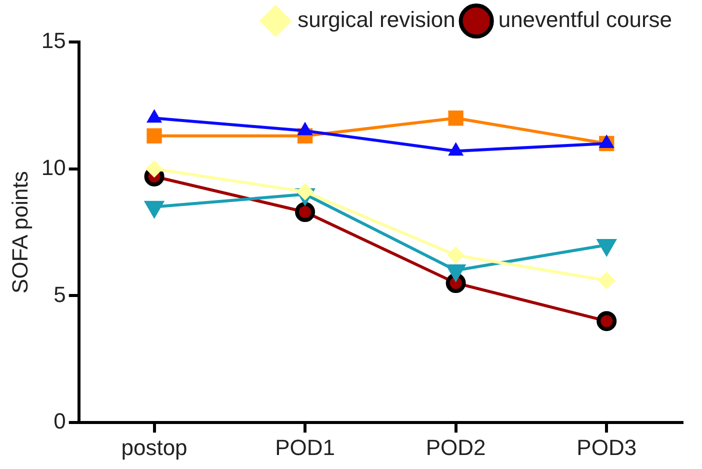 This screenshot has width=702, height=469. Describe the element at coordinates (60, 421) in the screenshot. I see `y-tick-label: 0` at that location.